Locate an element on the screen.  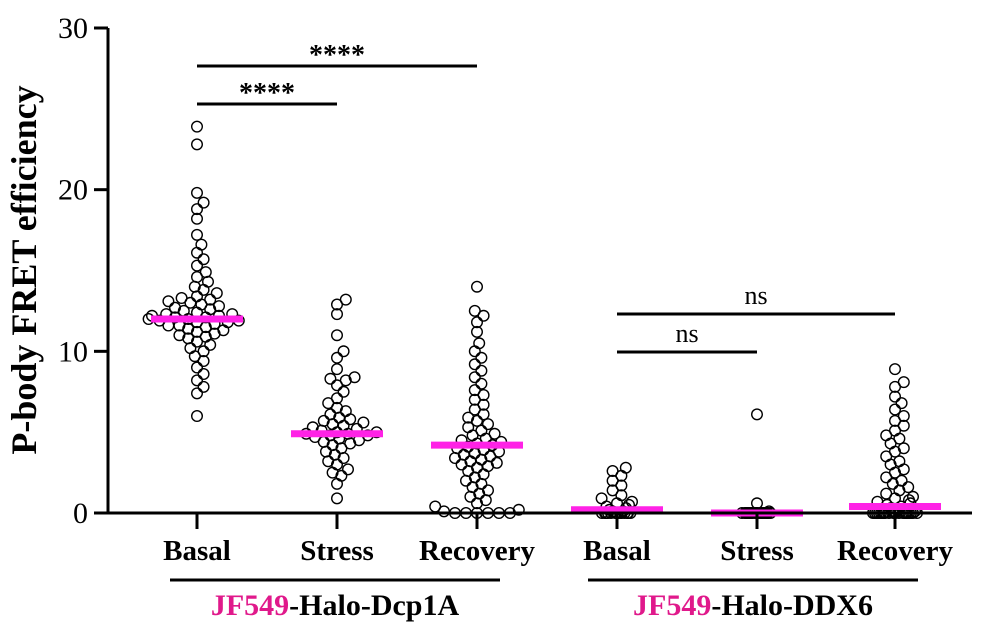
group-label-accent: JF549 is located at coordinates (672, 605).